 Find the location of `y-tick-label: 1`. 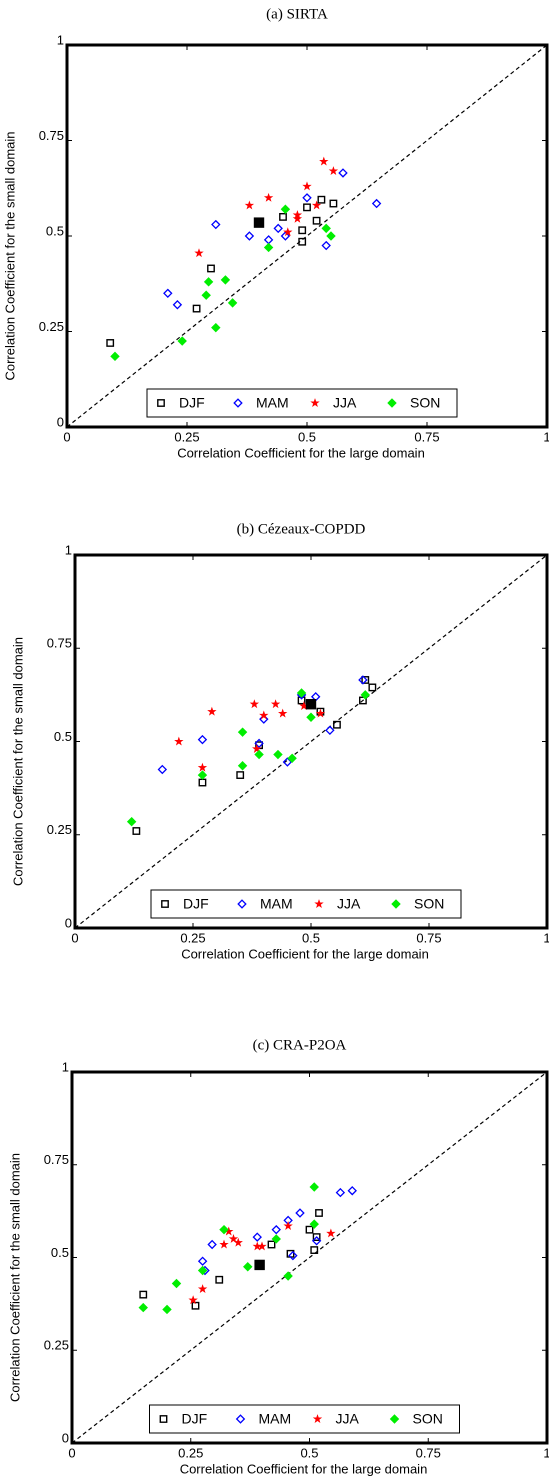

y-tick-label: 1 is located at coordinates (65, 1066).